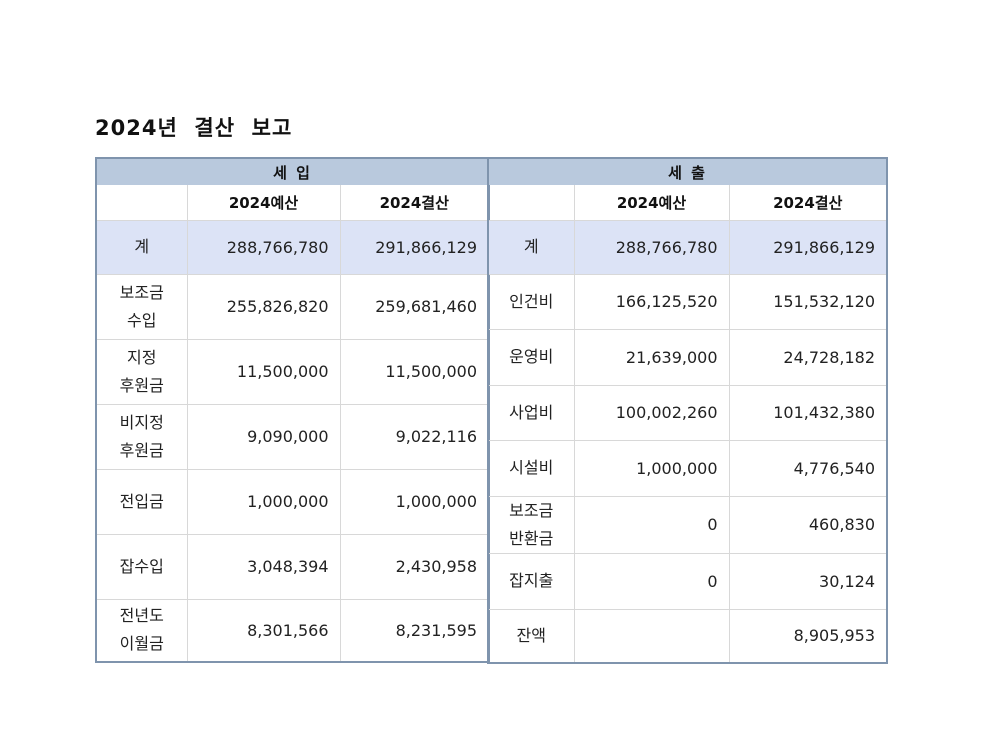 This screenshot has height=756, width=992. I want to click on row-label: 잔액, so click(531, 636).